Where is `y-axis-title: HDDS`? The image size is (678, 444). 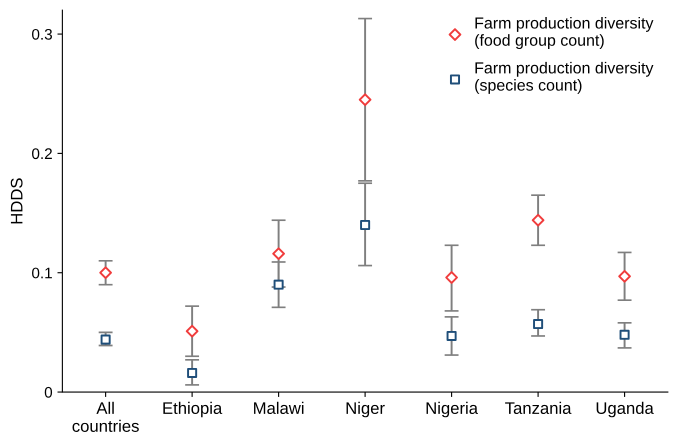
y-axis-title: HDDS is located at coordinates (16, 201).